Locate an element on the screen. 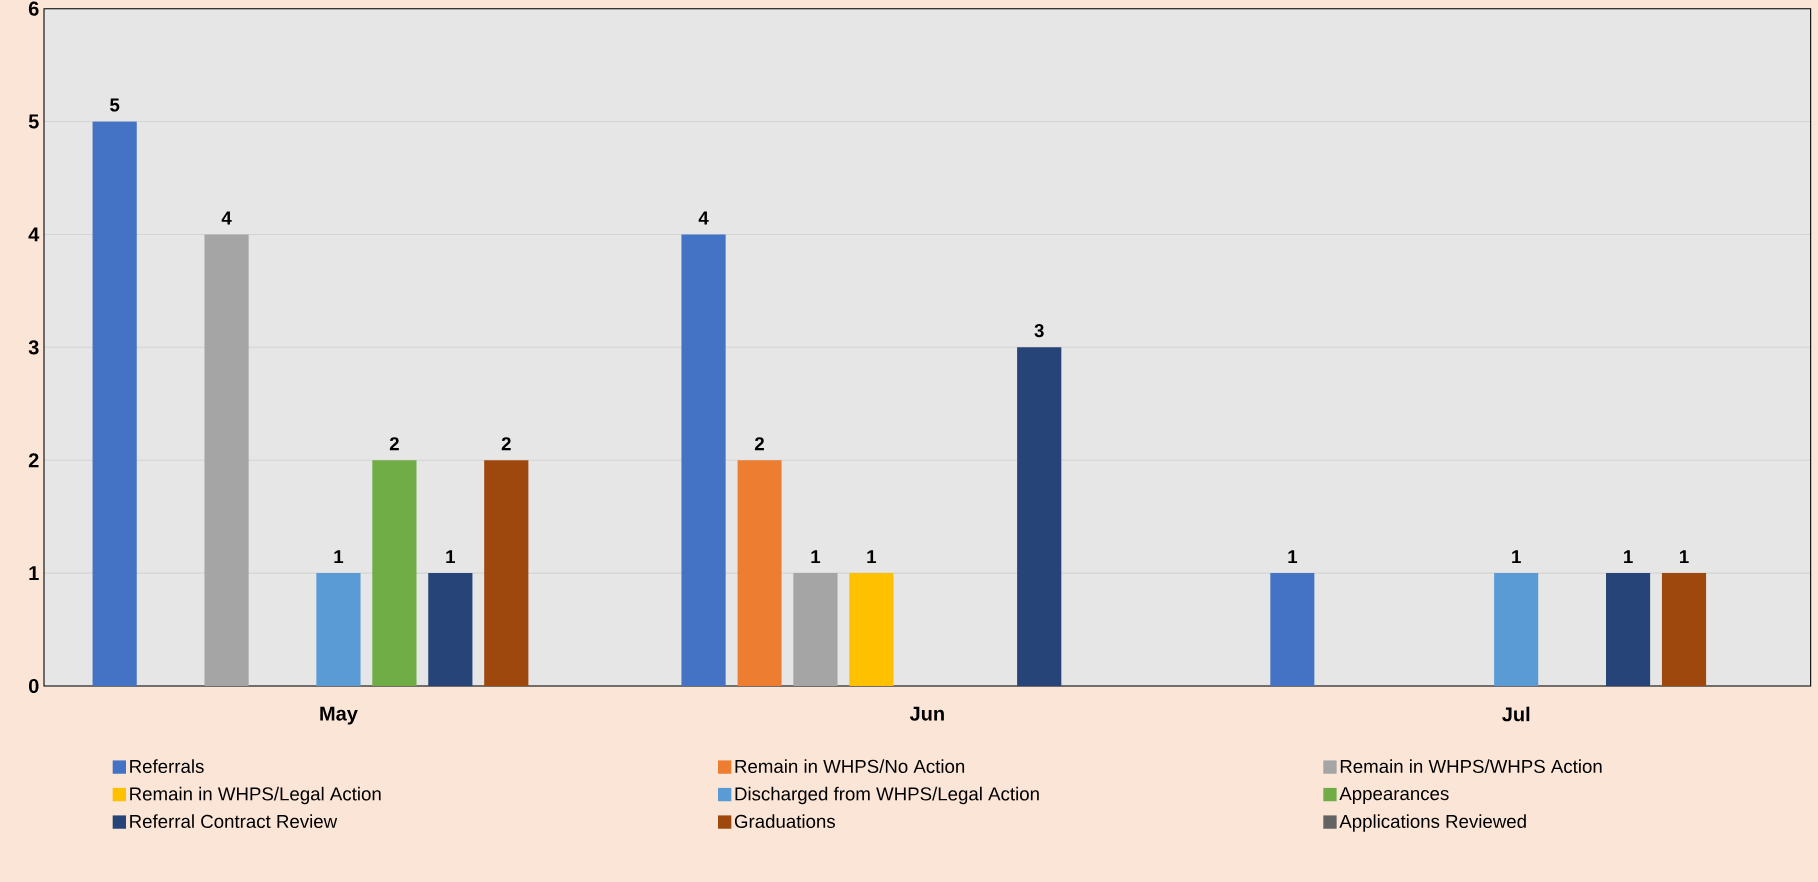 This screenshot has height=882, width=1818. legend-label: Applications Reviewed is located at coordinates (1432, 823).